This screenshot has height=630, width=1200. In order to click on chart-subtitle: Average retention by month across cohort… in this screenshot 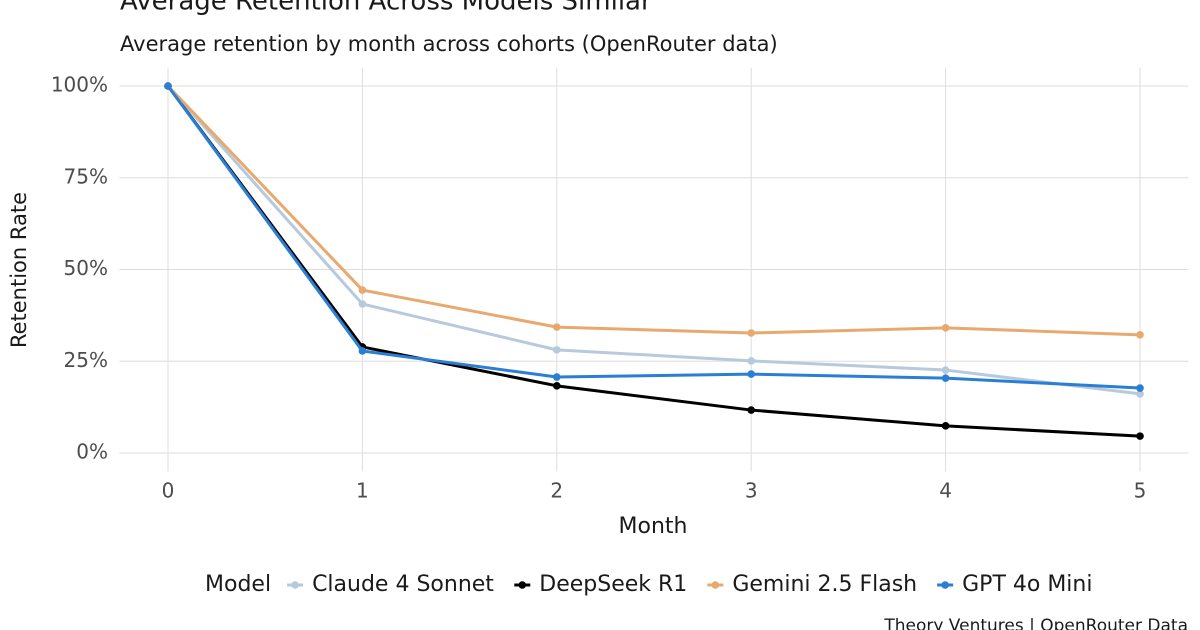, I will do `click(449, 44)`.